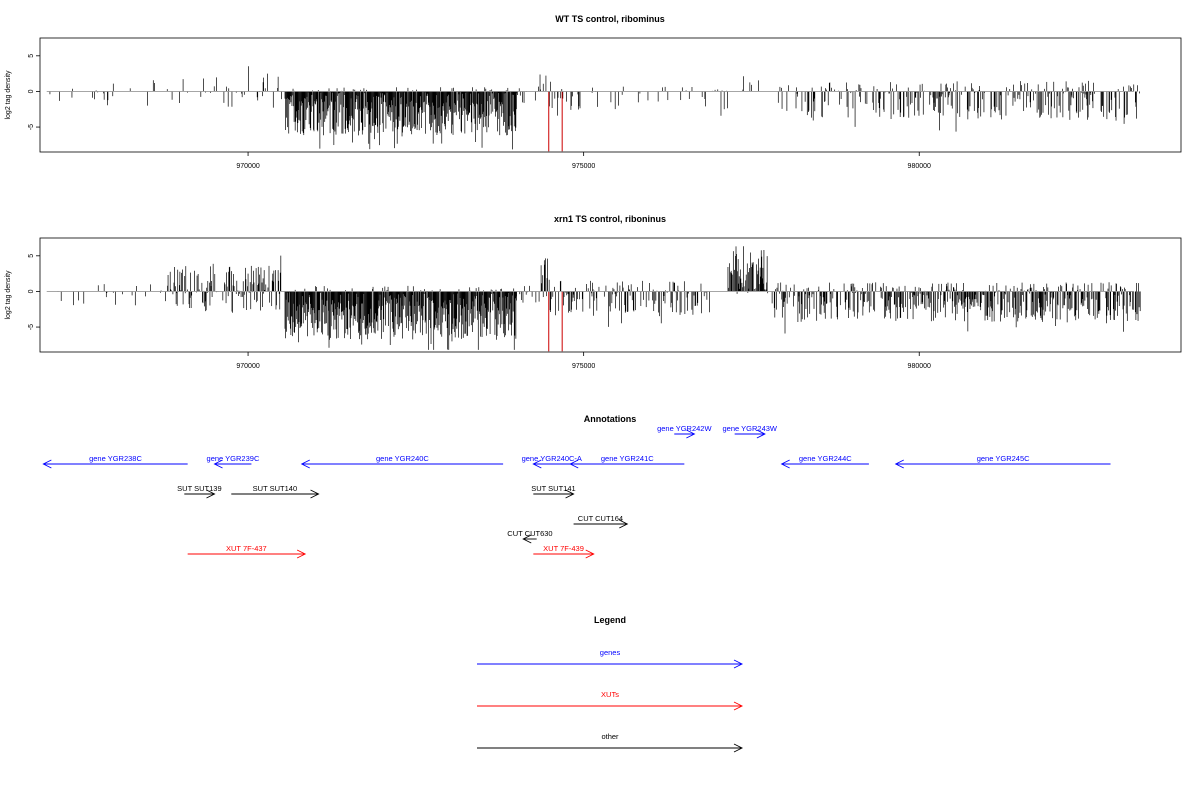 Image resolution: width=1200 pixels, height=800 pixels. What do you see at coordinates (610, 419) in the screenshot?
I see `annotations-title: Annotations` at bounding box center [610, 419].